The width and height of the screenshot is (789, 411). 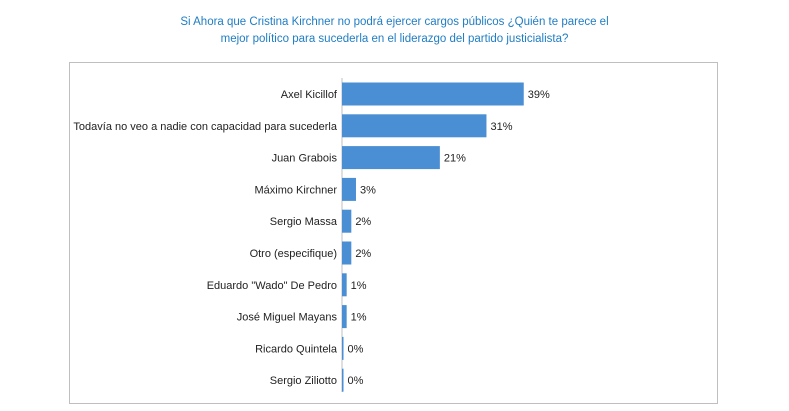 What do you see at coordinates (296, 349) in the screenshot?
I see `category-label: Ricardo Quintela` at bounding box center [296, 349].